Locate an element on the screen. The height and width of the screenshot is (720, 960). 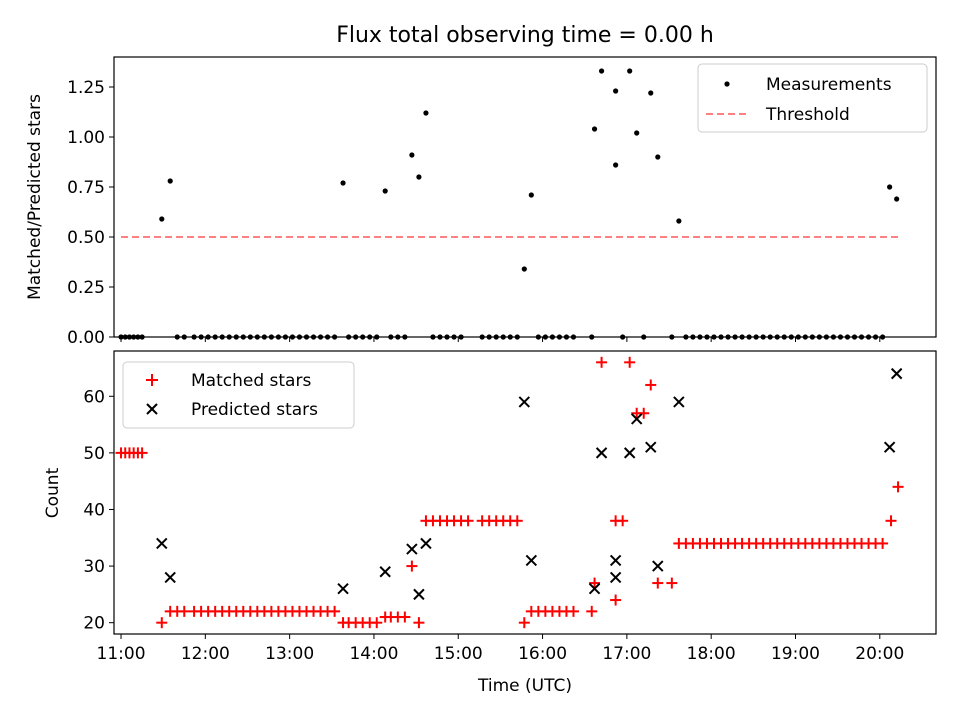
top-y-ticks: 0.00 0.25 0.50 0.75 1.00 1.25 is located at coordinates (90, 213).